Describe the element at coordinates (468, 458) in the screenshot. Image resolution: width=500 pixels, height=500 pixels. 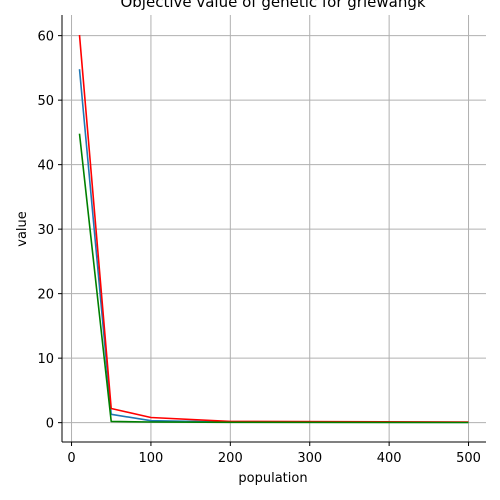
I see `x-tick-label: 500` at that location.